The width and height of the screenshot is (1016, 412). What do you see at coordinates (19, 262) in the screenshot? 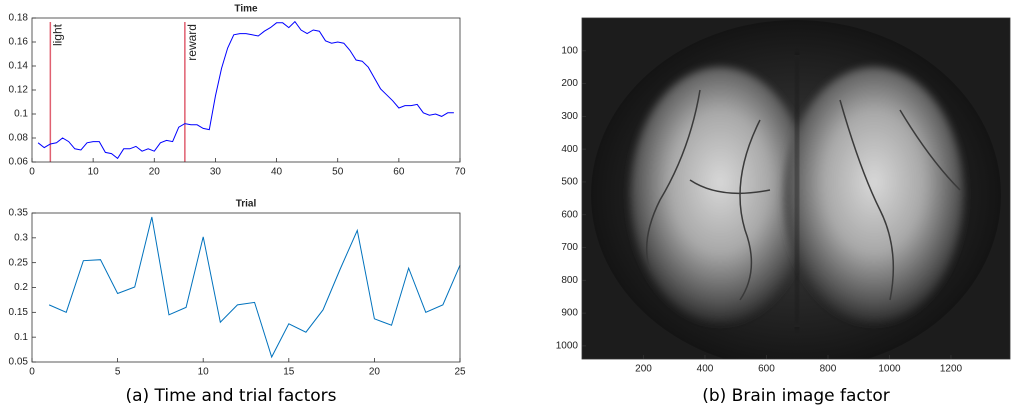
I see `y-tick-label: 0.25` at bounding box center [19, 262].